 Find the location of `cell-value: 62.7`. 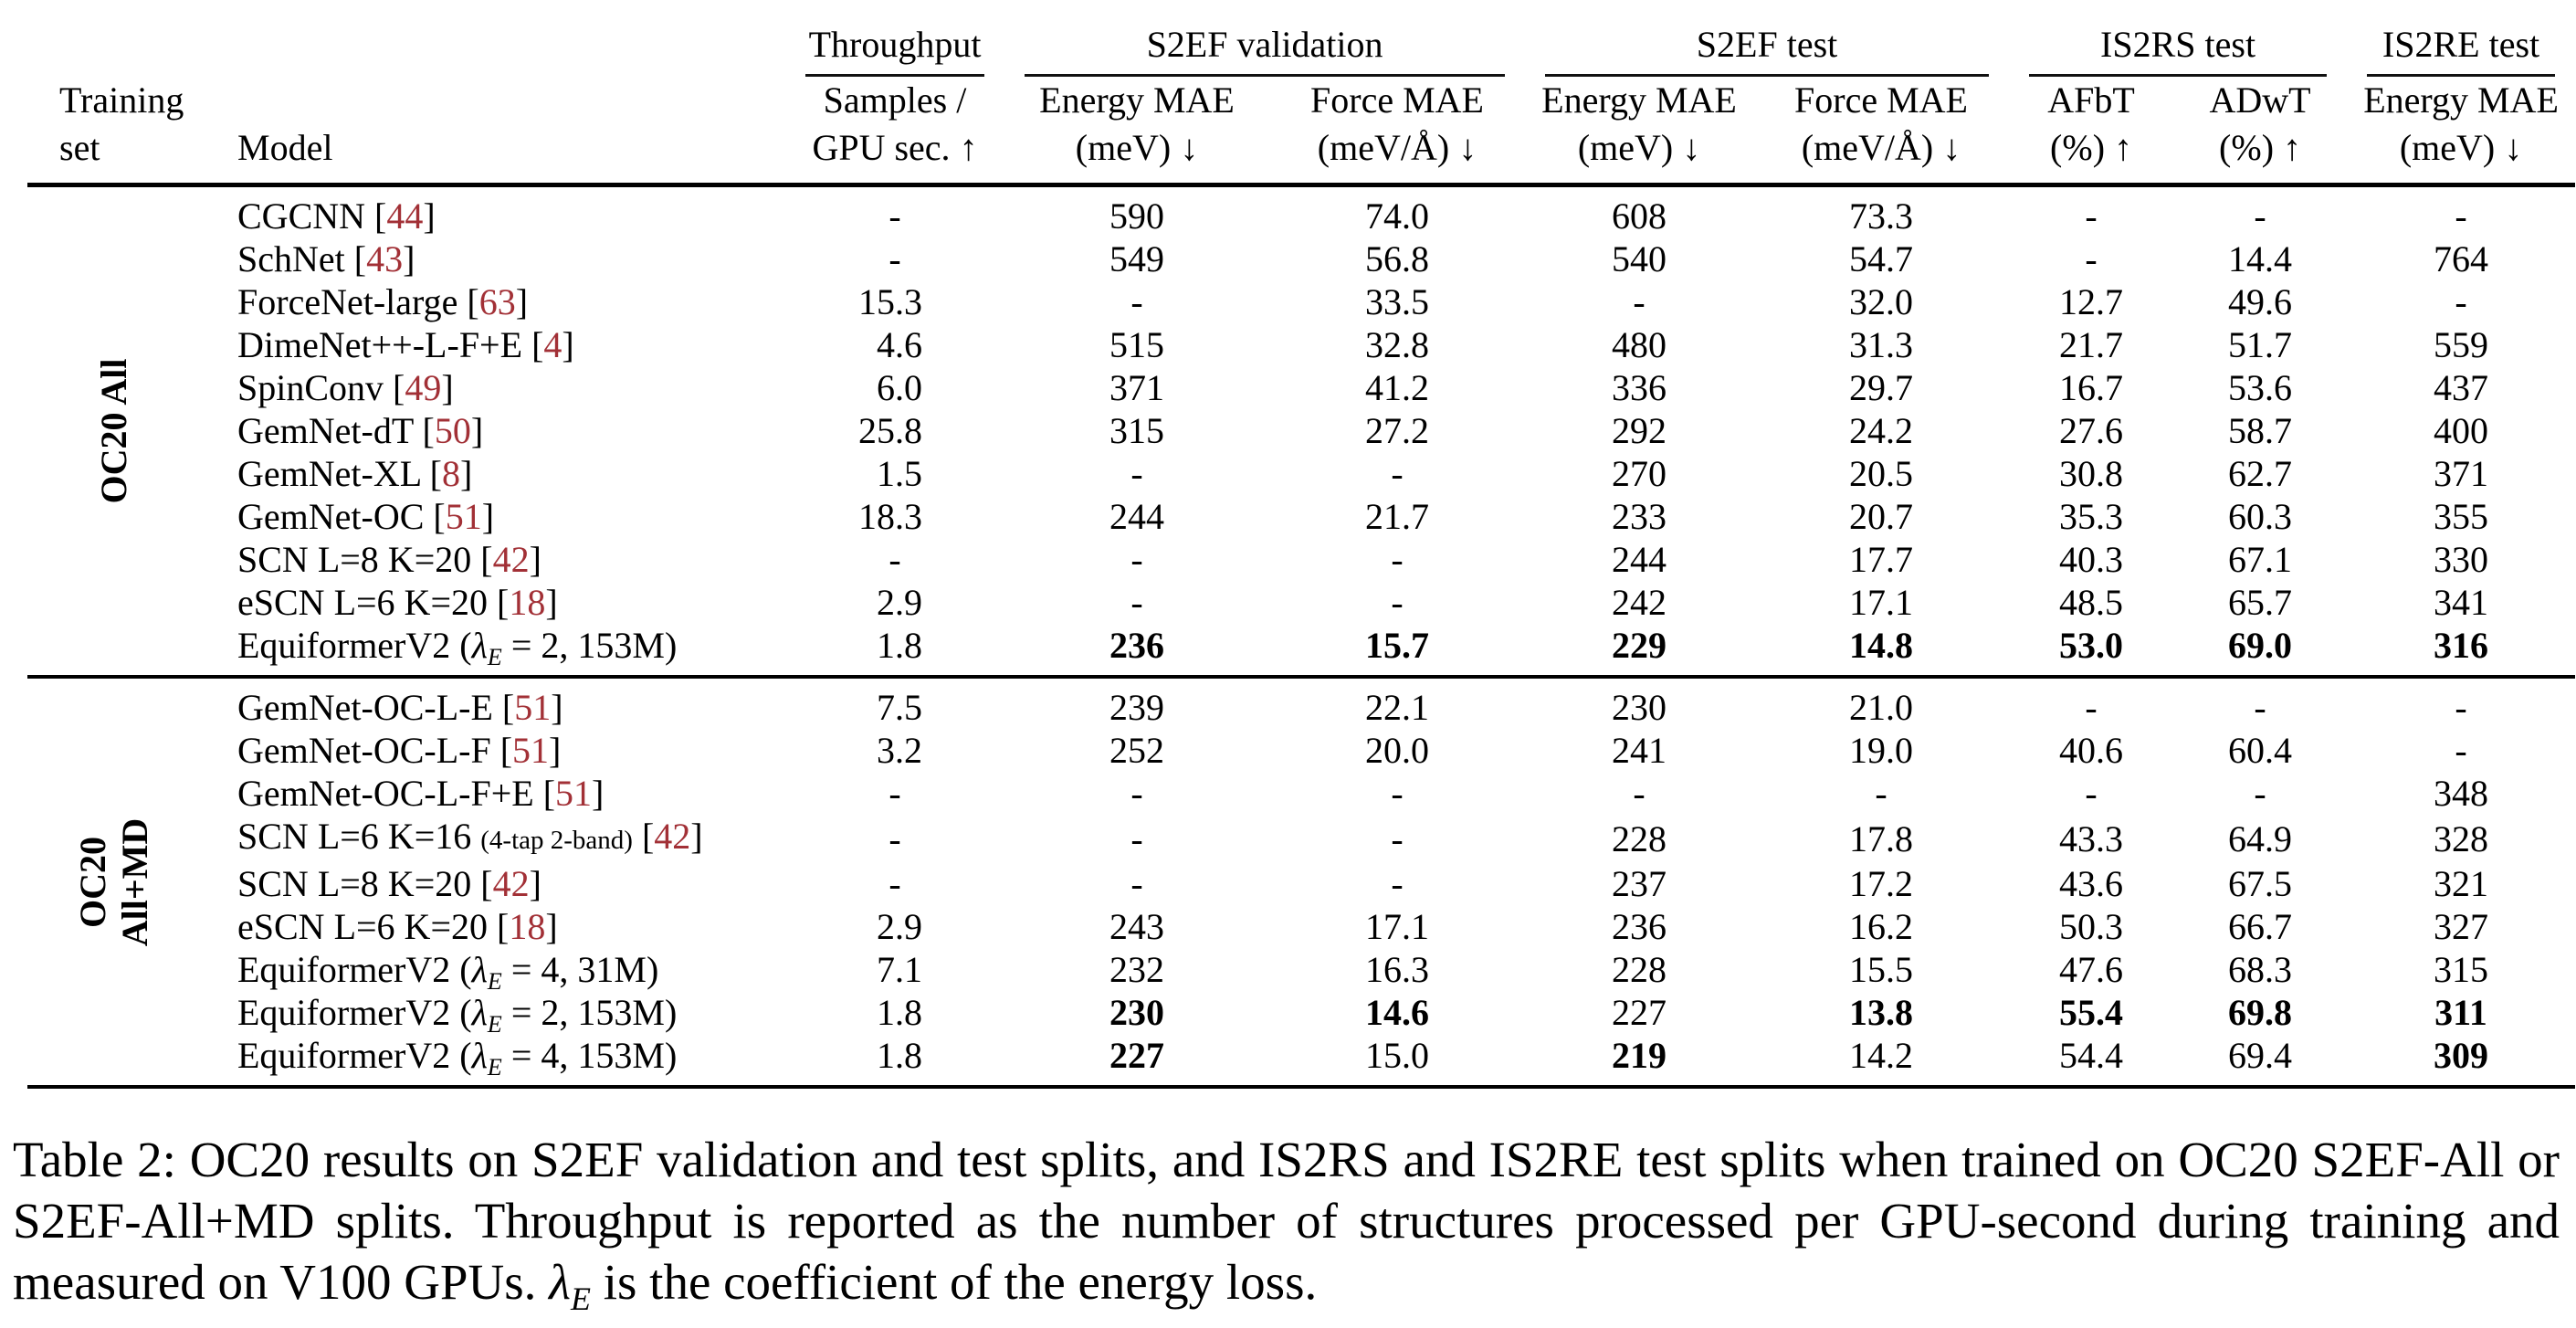

cell-value: 62.7 is located at coordinates (2260, 473).